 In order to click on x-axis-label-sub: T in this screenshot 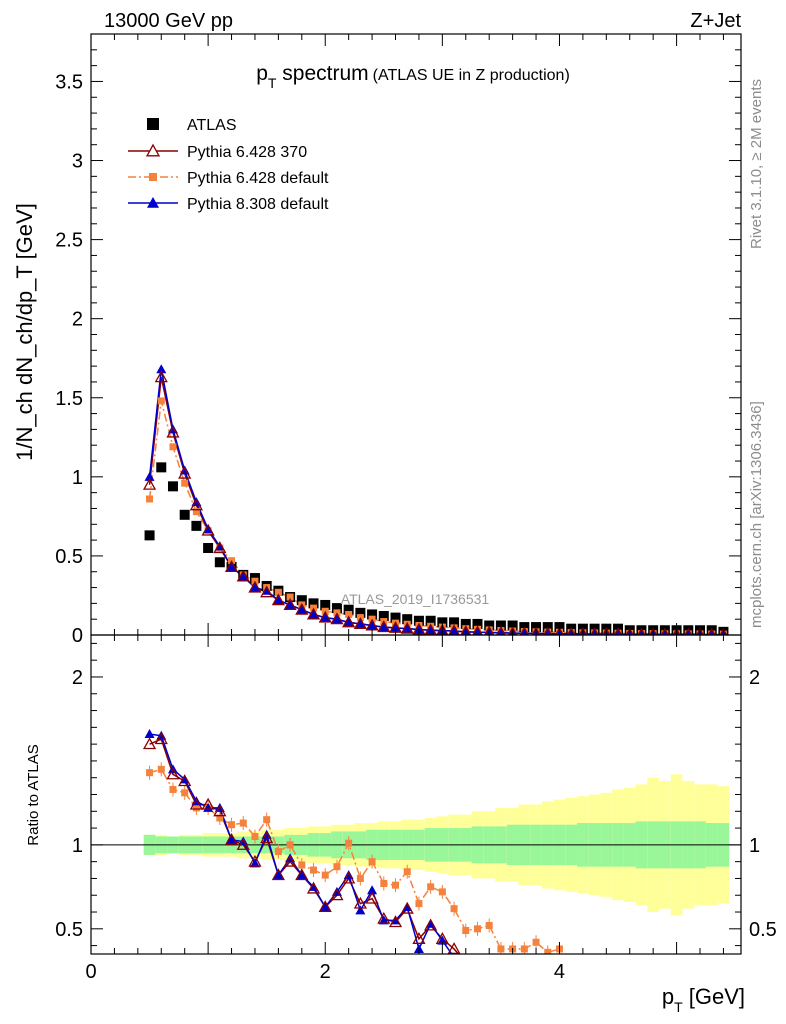, I will do `click(678, 1007)`.